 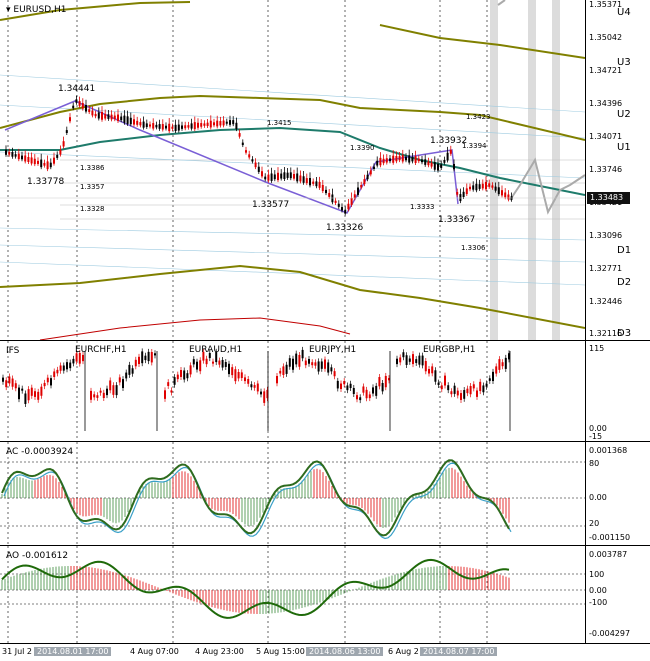 I want to click on ao-indicator-chart, so click(x=292, y=594).